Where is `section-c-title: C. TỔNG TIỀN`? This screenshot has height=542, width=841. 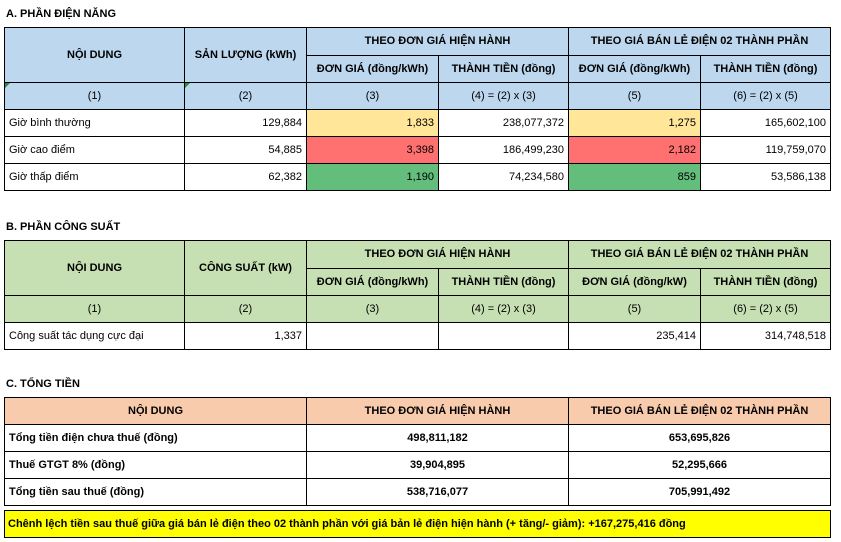
section-c-title: C. TỔNG TIỀN is located at coordinates (43, 384).